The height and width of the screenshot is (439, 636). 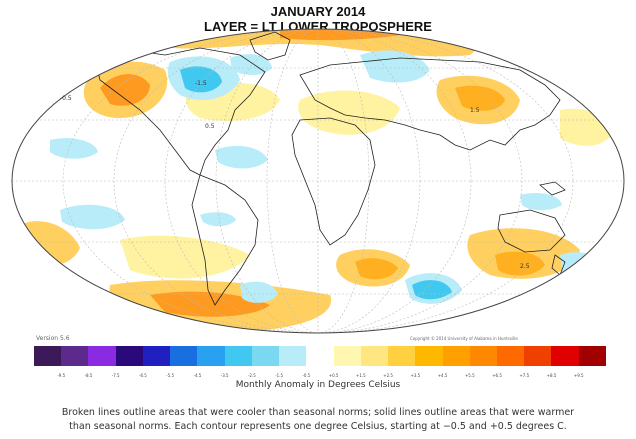 I want to click on colorbar, so click(x=320, y=356).